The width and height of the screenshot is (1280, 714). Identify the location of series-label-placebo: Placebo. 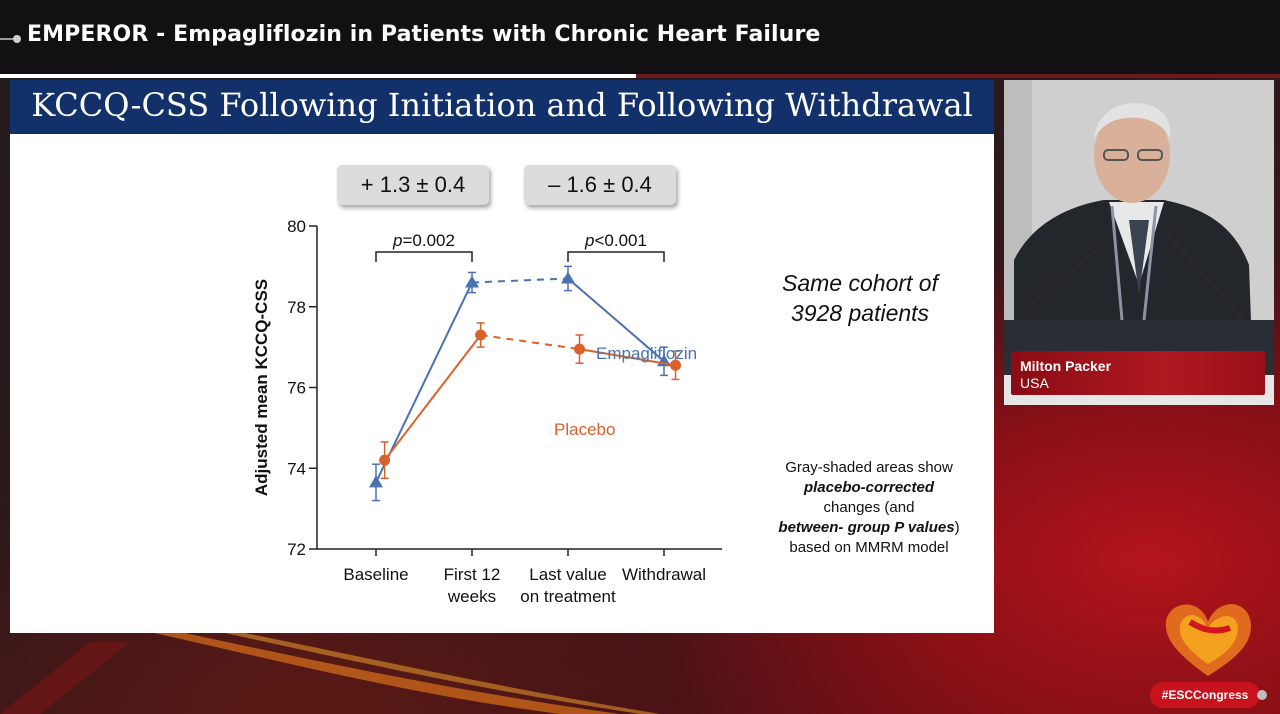
(584, 429).